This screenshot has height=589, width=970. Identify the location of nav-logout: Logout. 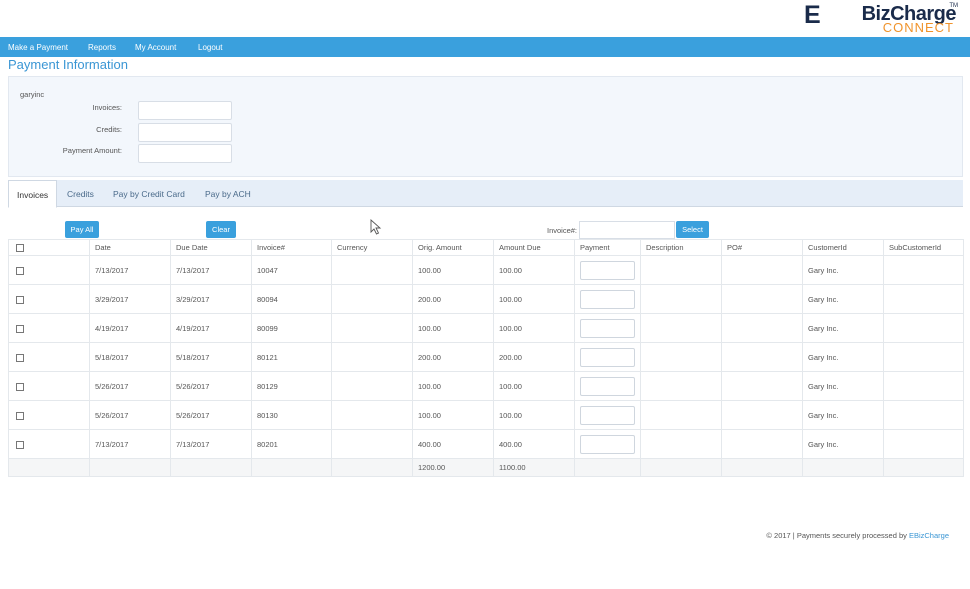
(210, 47).